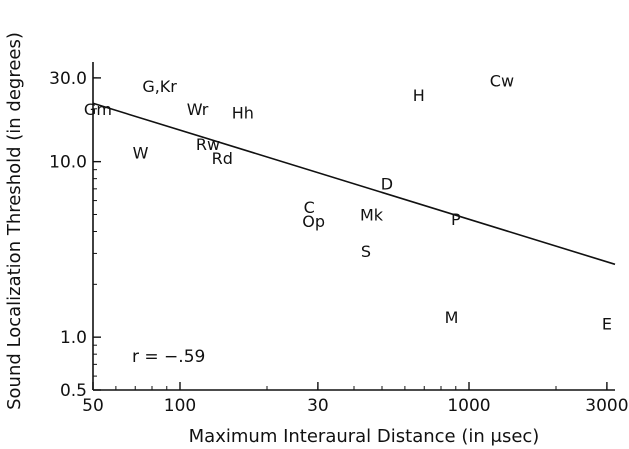 The width and height of the screenshot is (629, 449). What do you see at coordinates (198, 109) in the screenshot?
I see `data-point-label: Wr` at bounding box center [198, 109].